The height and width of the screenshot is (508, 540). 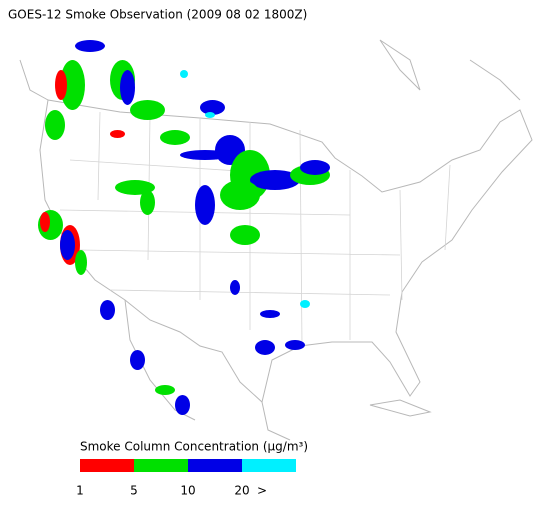 What do you see at coordinates (194, 447) in the screenshot?
I see `legend-label: Smoke Column Concentration (μg/m³)` at bounding box center [194, 447].